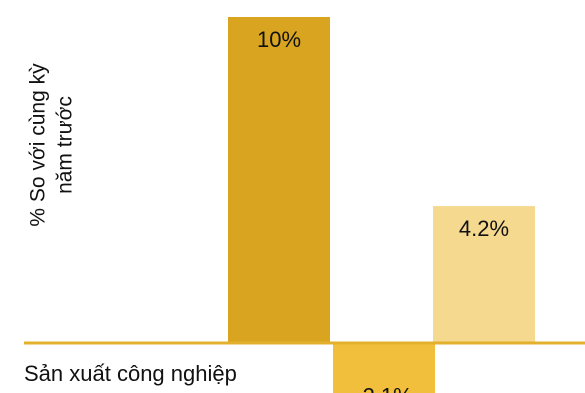 The height and width of the screenshot is (393, 585). What do you see at coordinates (484, 228) in the screenshot?
I see `data-label-3: 4.2%` at bounding box center [484, 228].